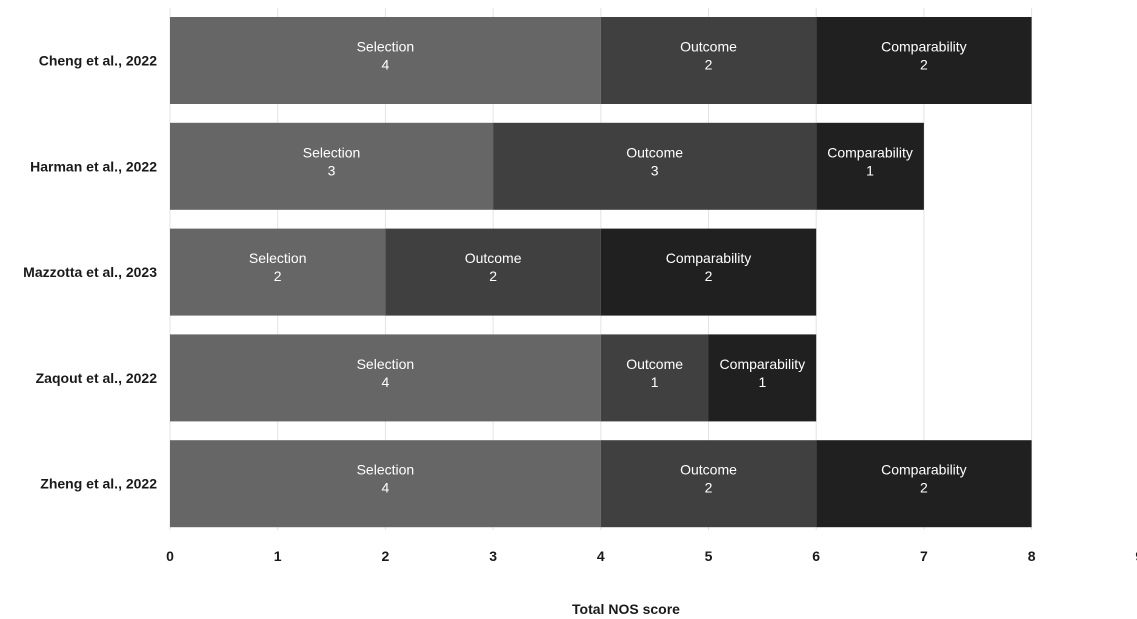 Image resolution: width=1137 pixels, height=619 pixels. What do you see at coordinates (98, 484) in the screenshot?
I see `y-category-label: Zheng et al., 2022` at bounding box center [98, 484].